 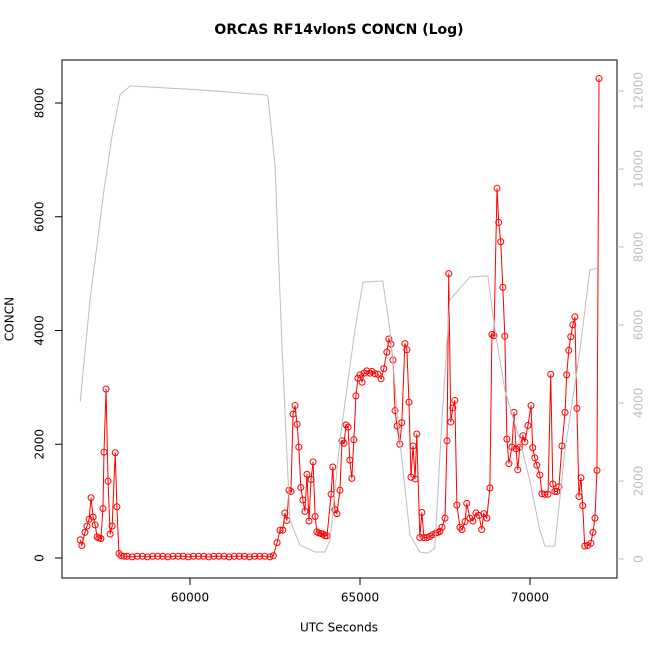 I want to click on y2-tick-label: 4000, so click(x=639, y=403).